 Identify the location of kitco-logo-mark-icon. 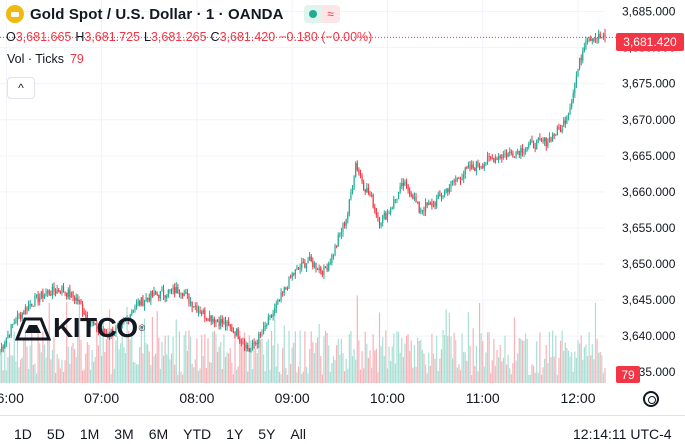
(33, 329).